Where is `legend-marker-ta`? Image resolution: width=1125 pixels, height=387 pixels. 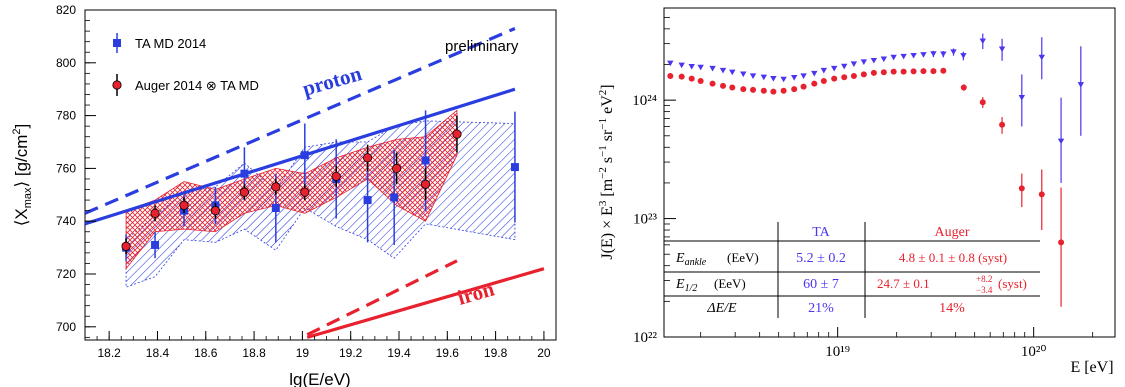 legend-marker-ta is located at coordinates (117, 43).